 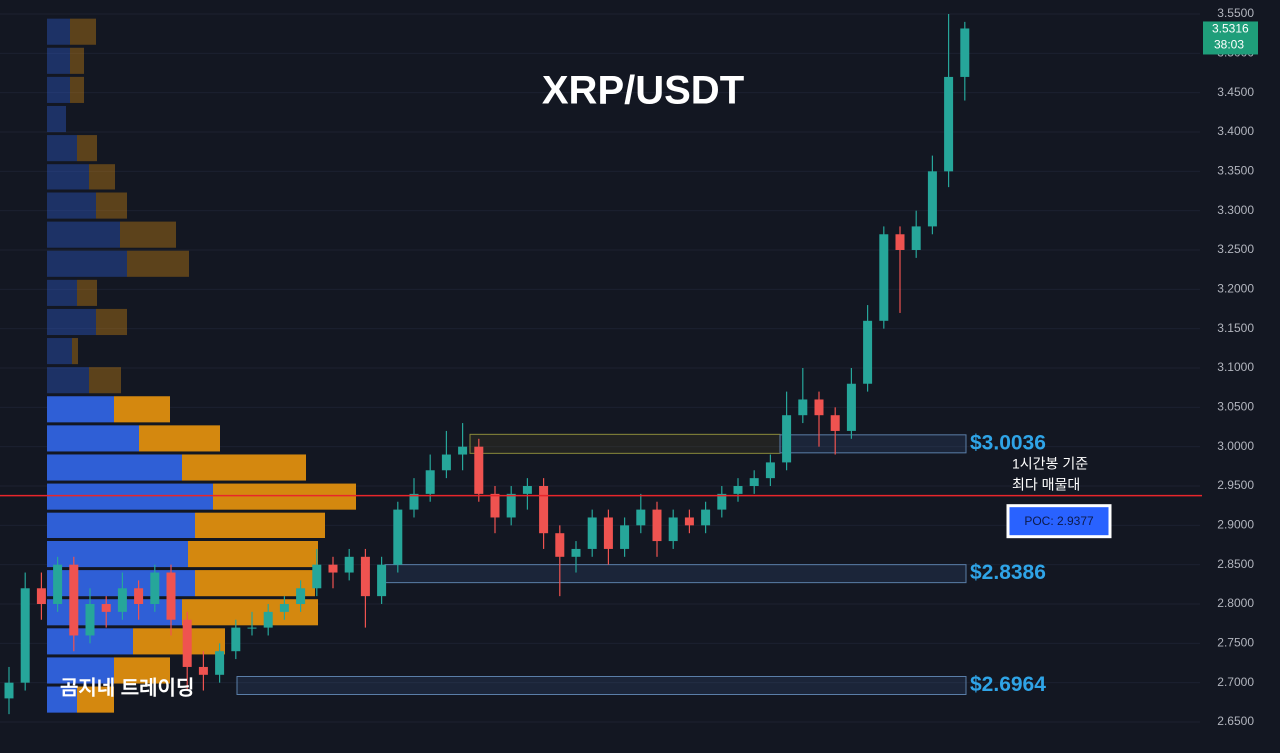 I want to click on poc-box, so click(x=1059, y=521).